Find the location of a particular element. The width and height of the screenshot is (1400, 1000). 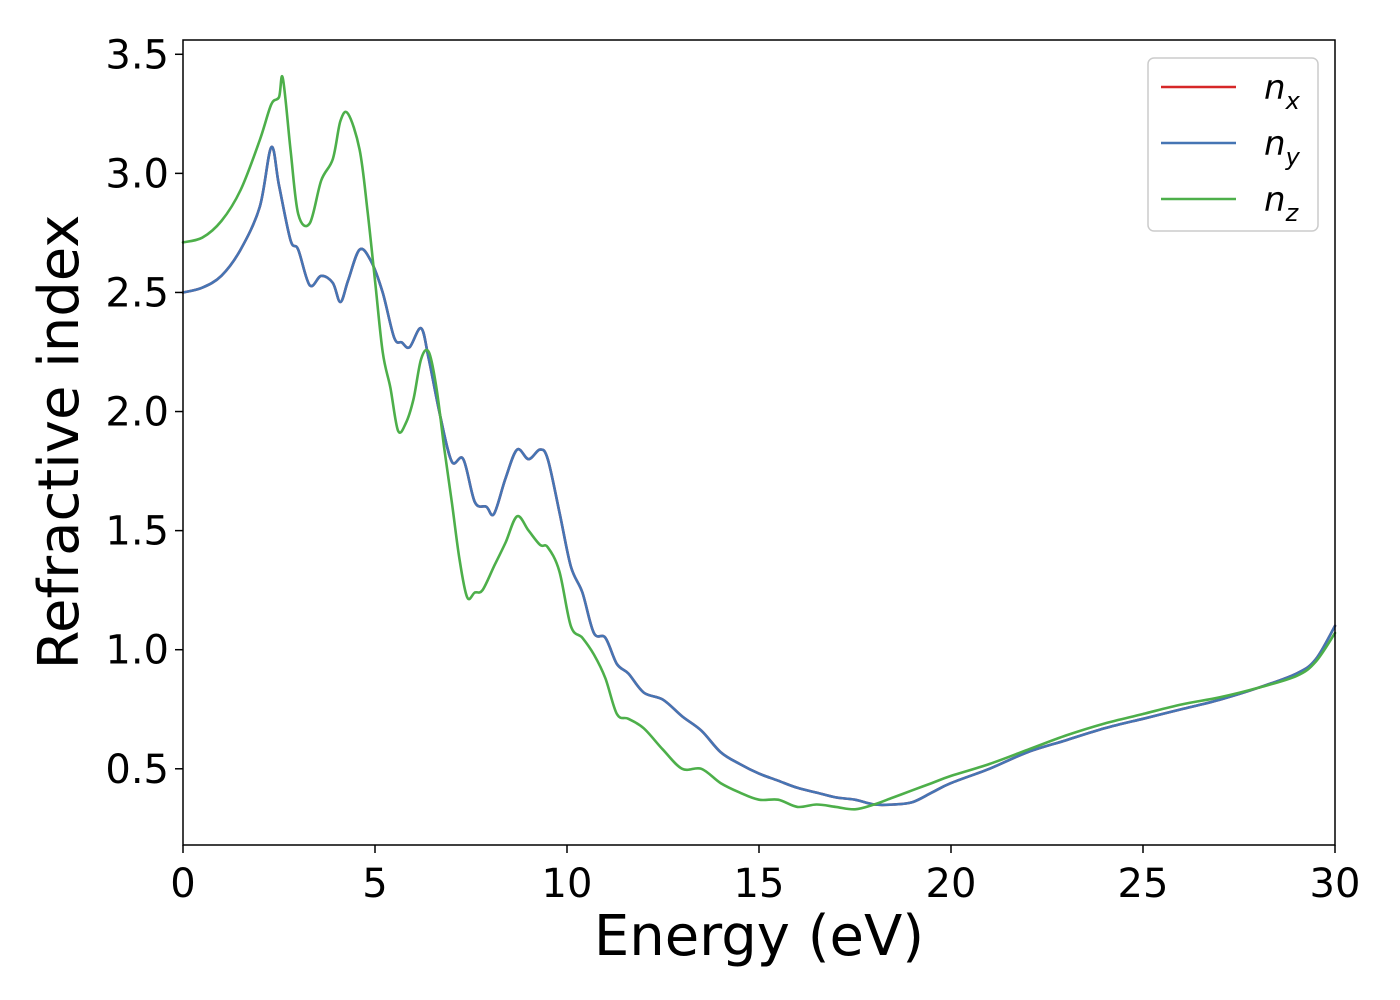

x-tick-label: 25 is located at coordinates (1143, 884).